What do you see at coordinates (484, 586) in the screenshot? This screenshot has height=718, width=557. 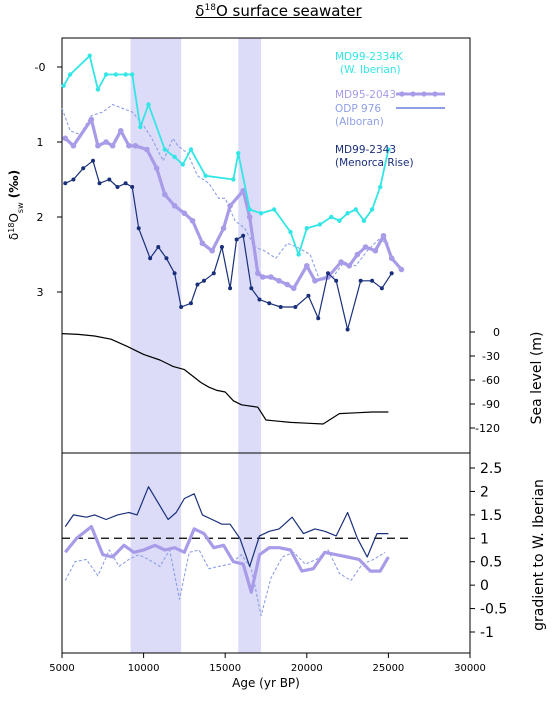 I see `gradient-y-tick-label-5: 0` at bounding box center [484, 586].